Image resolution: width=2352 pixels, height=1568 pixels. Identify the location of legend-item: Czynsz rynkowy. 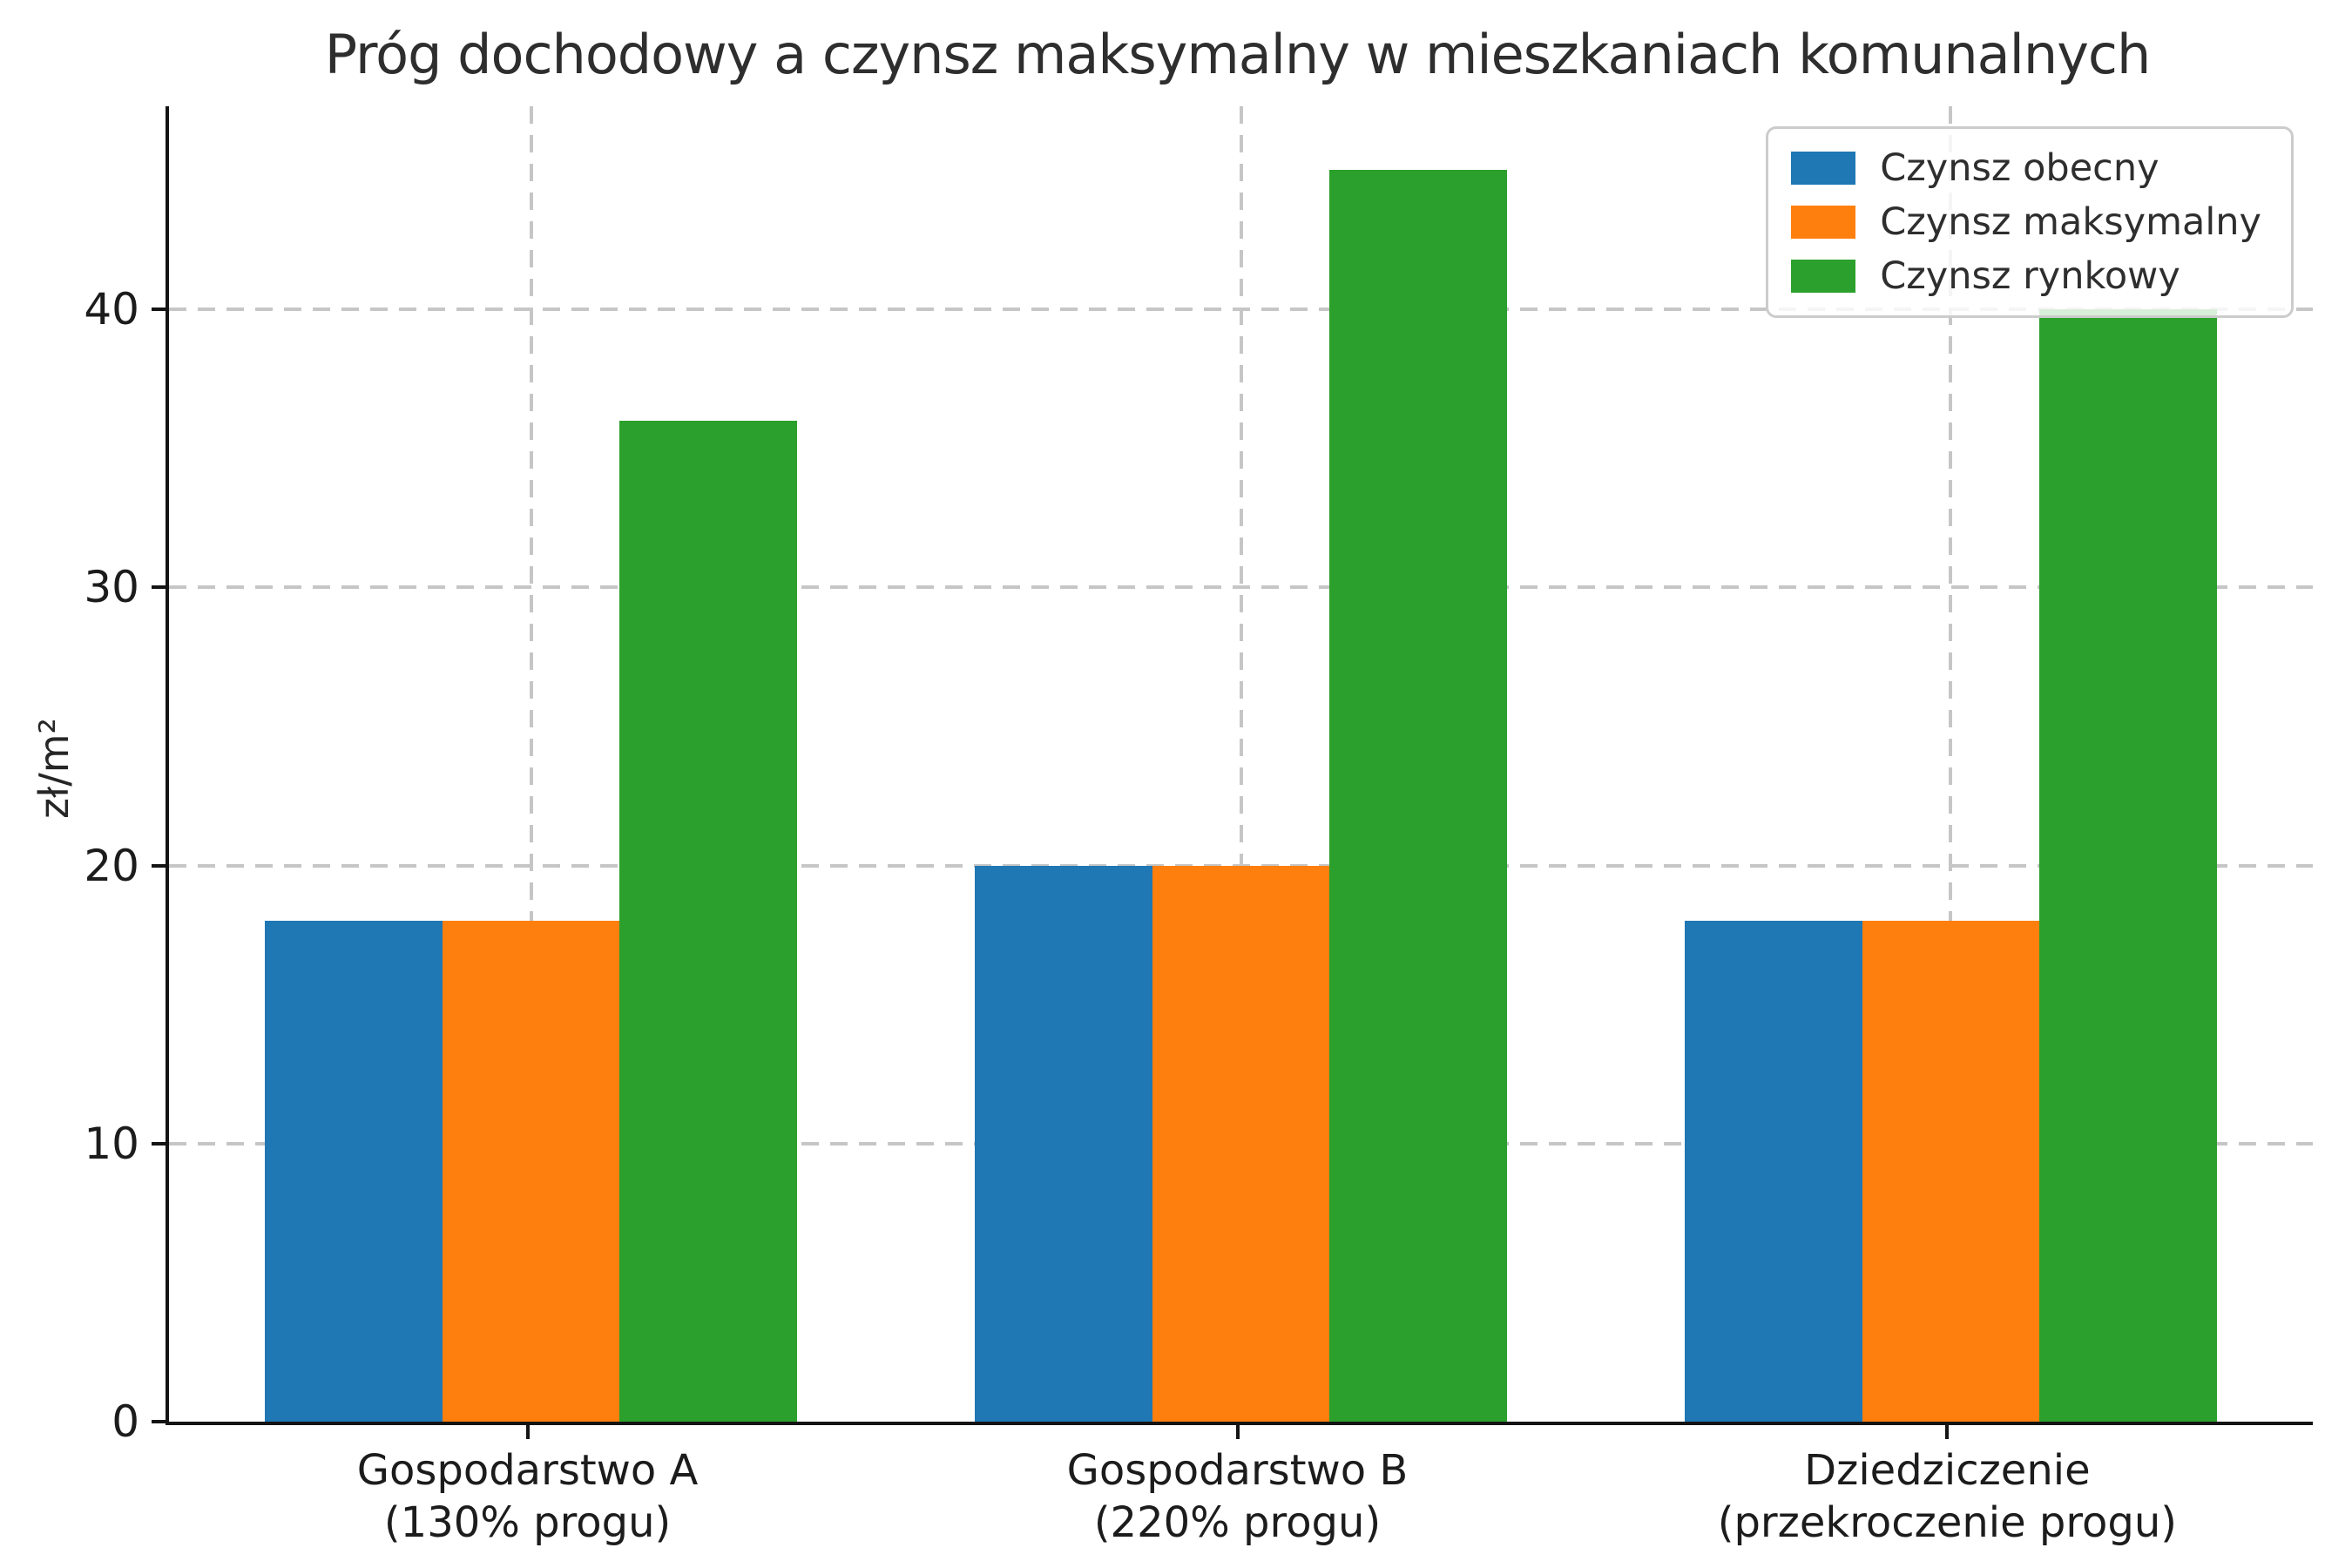
(2026, 276).